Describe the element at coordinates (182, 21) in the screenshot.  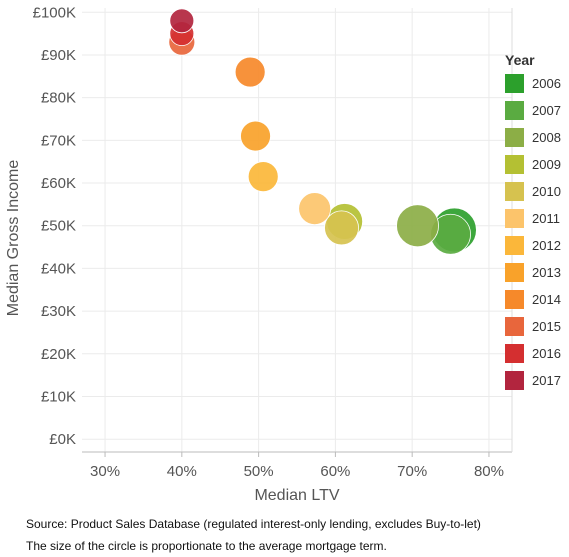
I see `data-point-2017` at that location.